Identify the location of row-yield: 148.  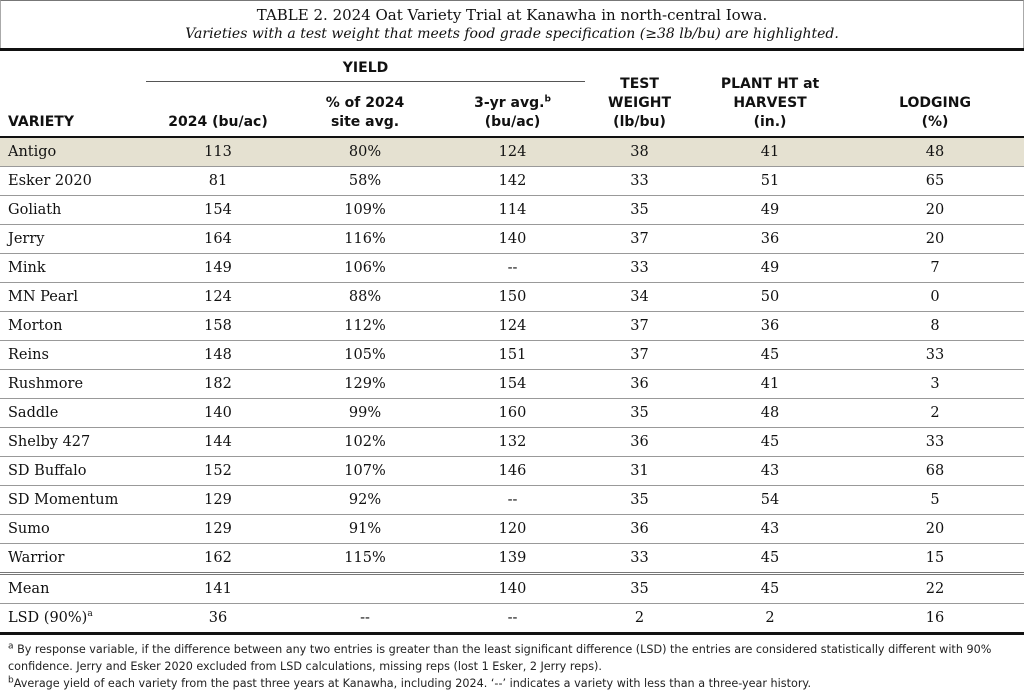
(218, 355).